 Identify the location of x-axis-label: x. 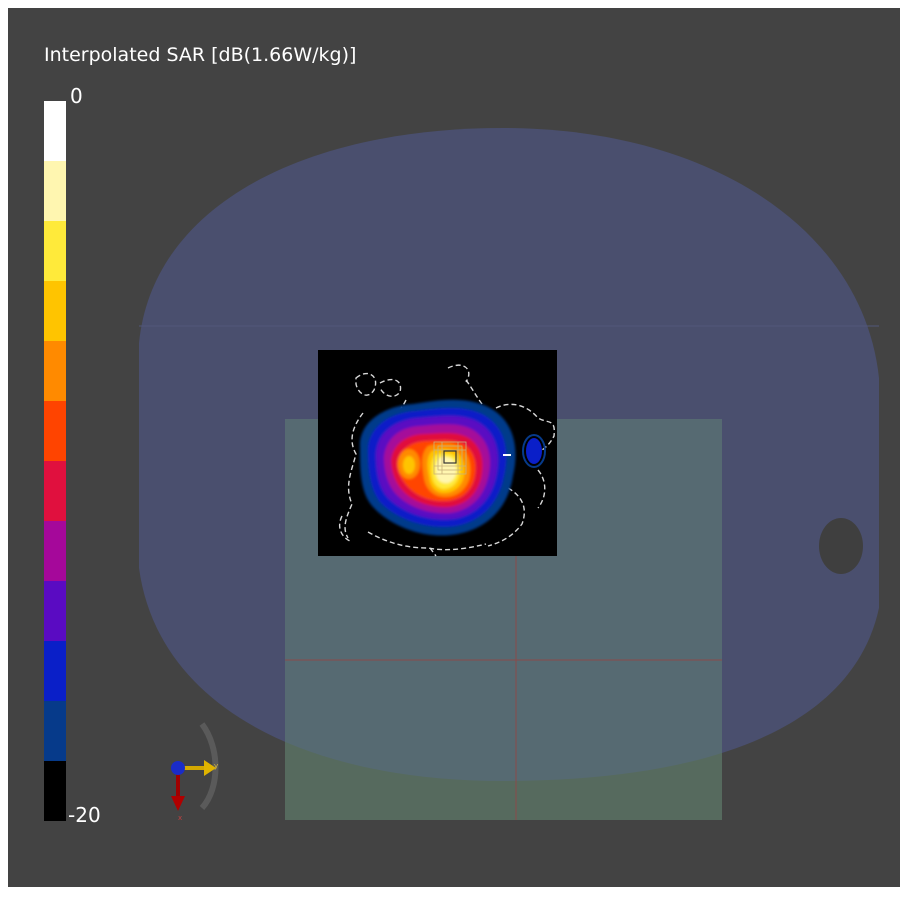
(180, 818).